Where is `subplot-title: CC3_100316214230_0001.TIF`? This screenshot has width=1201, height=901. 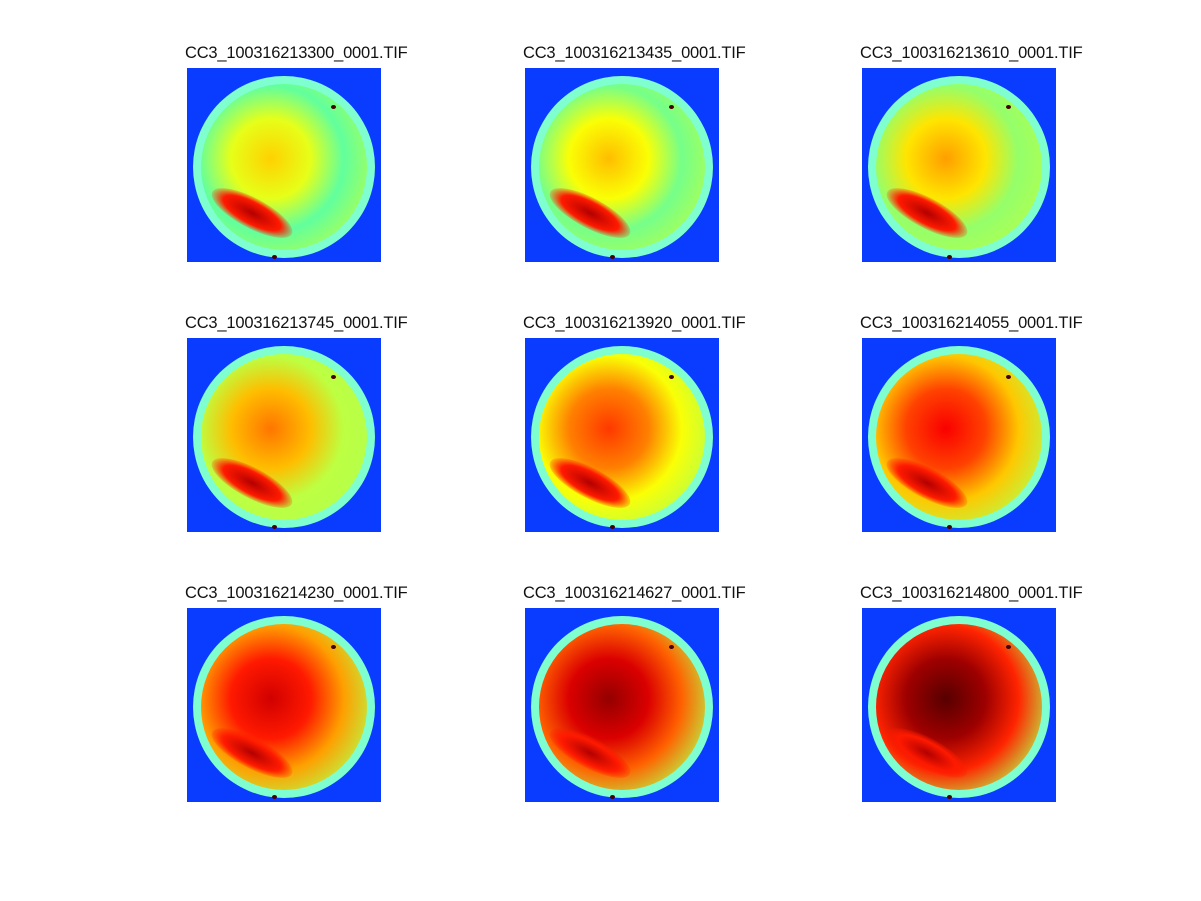
subplot-title: CC3_100316214230_0001.TIF is located at coordinates (296, 593).